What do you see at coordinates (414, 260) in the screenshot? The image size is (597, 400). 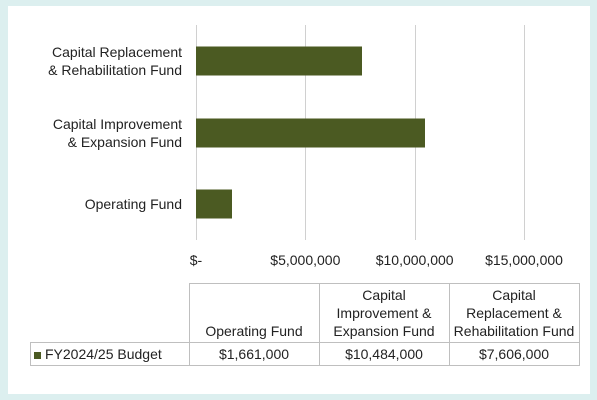 I see `x-tick-label: $10,000,000` at bounding box center [414, 260].